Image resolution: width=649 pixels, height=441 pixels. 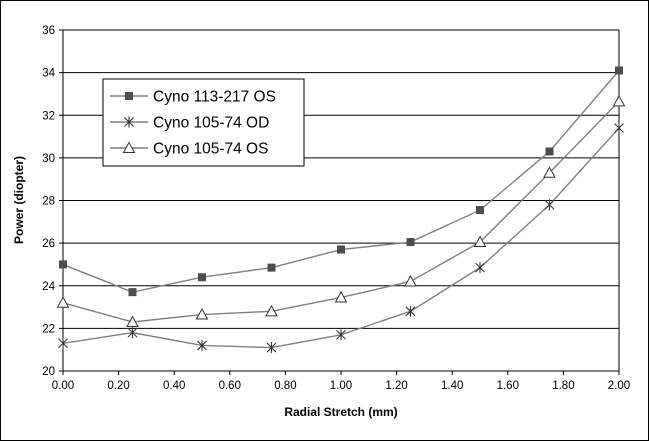 I want to click on y-tick-label: 24, so click(x=48, y=287).